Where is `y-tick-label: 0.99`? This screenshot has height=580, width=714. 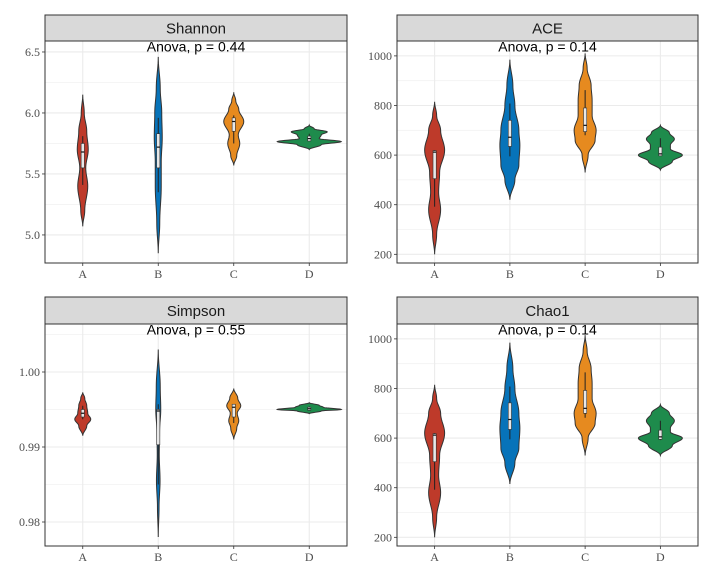 y-tick-label: 0.99 is located at coordinates (29, 447).